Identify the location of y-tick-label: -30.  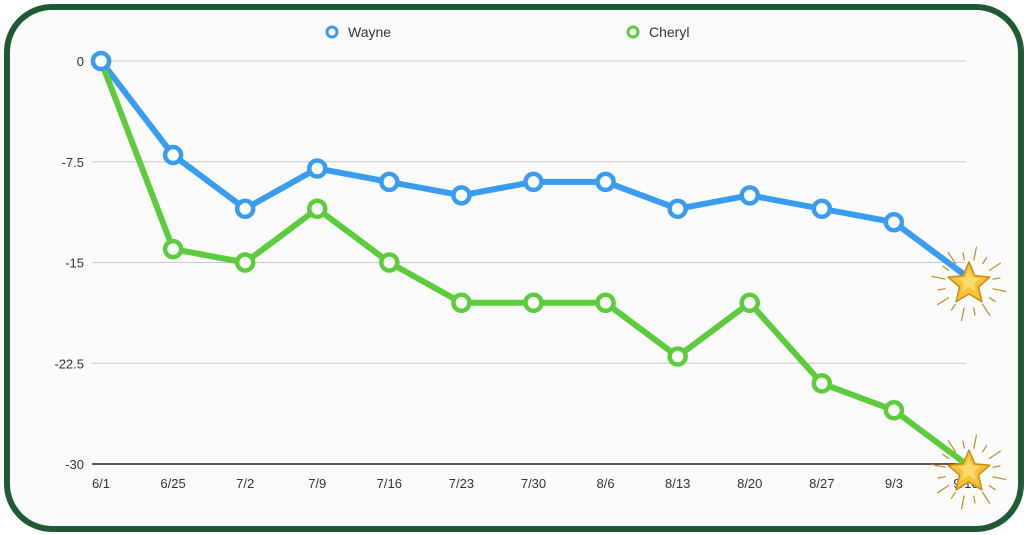
(74, 464).